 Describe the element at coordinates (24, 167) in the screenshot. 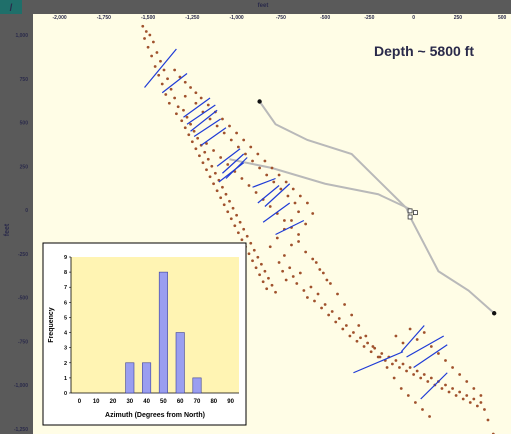

I see `y-tick-label: 250` at that location.